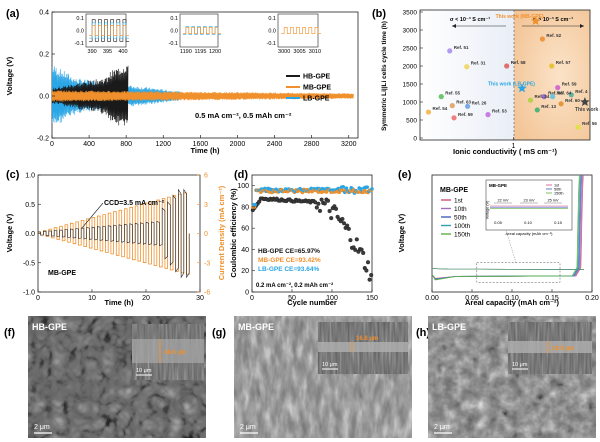  I want to click on point-label: Ref. 34, so click(542, 96).